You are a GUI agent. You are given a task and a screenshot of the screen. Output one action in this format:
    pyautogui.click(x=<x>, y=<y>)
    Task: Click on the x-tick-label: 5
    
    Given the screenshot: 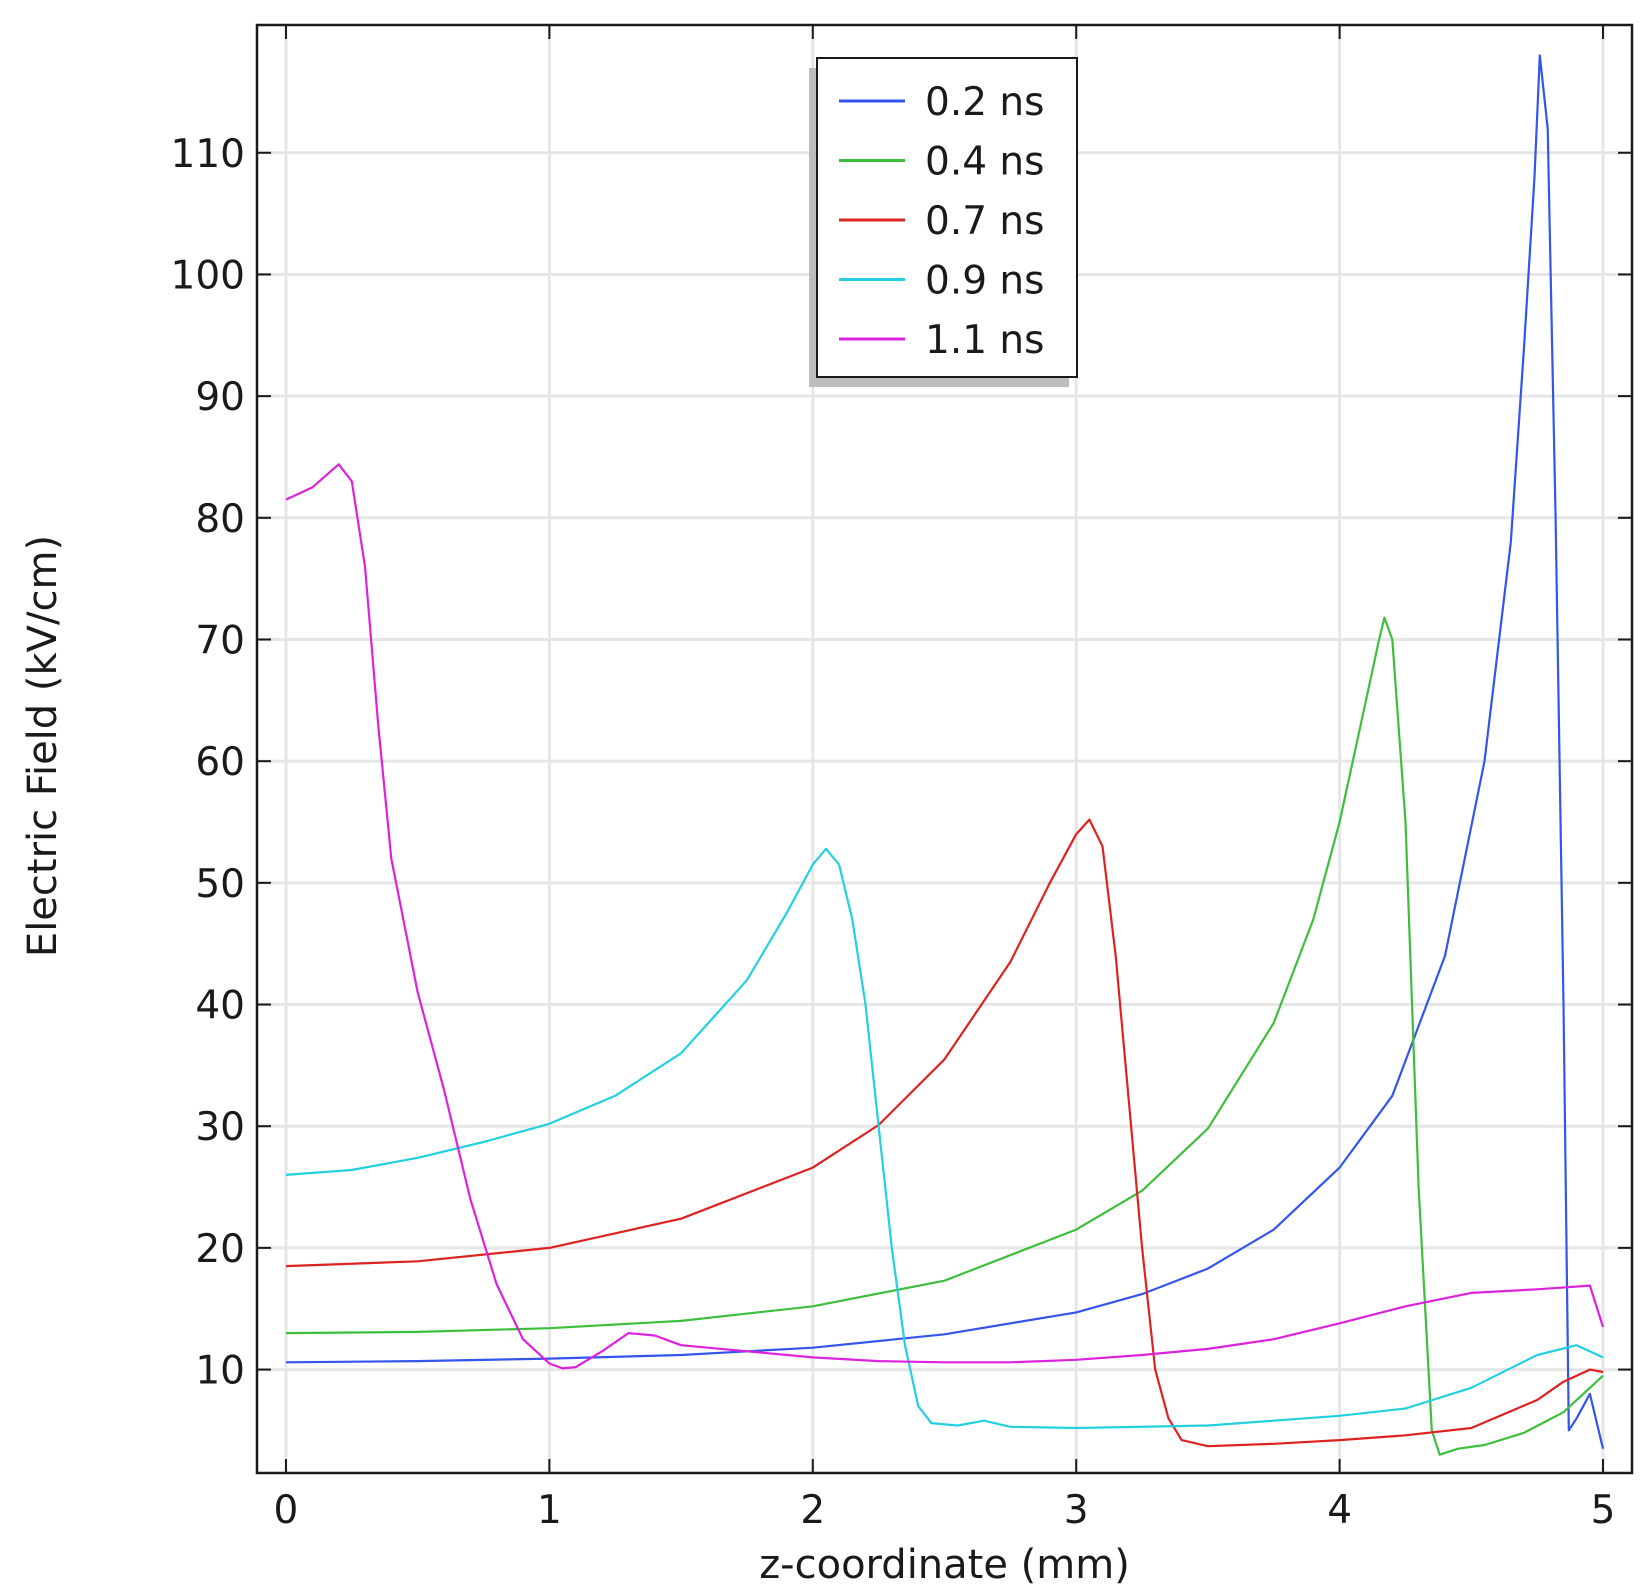 What is the action you would take?
    pyautogui.click(x=1603, y=1510)
    